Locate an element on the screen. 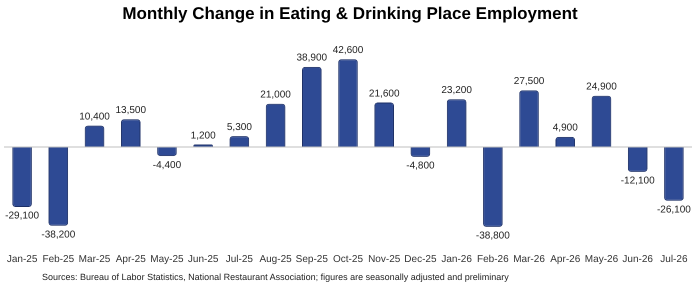 This screenshot has width=700, height=297. data-label: 24,900 is located at coordinates (602, 86).